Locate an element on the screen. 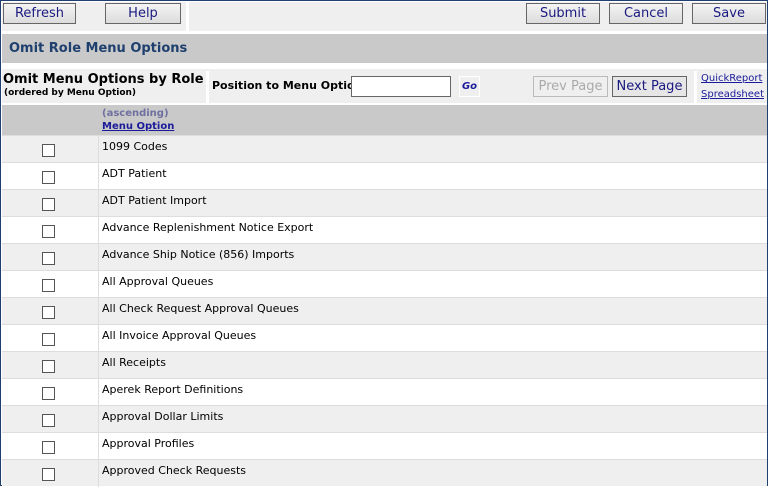 The width and height of the screenshot is (768, 487). save-button: Save is located at coordinates (729, 13).